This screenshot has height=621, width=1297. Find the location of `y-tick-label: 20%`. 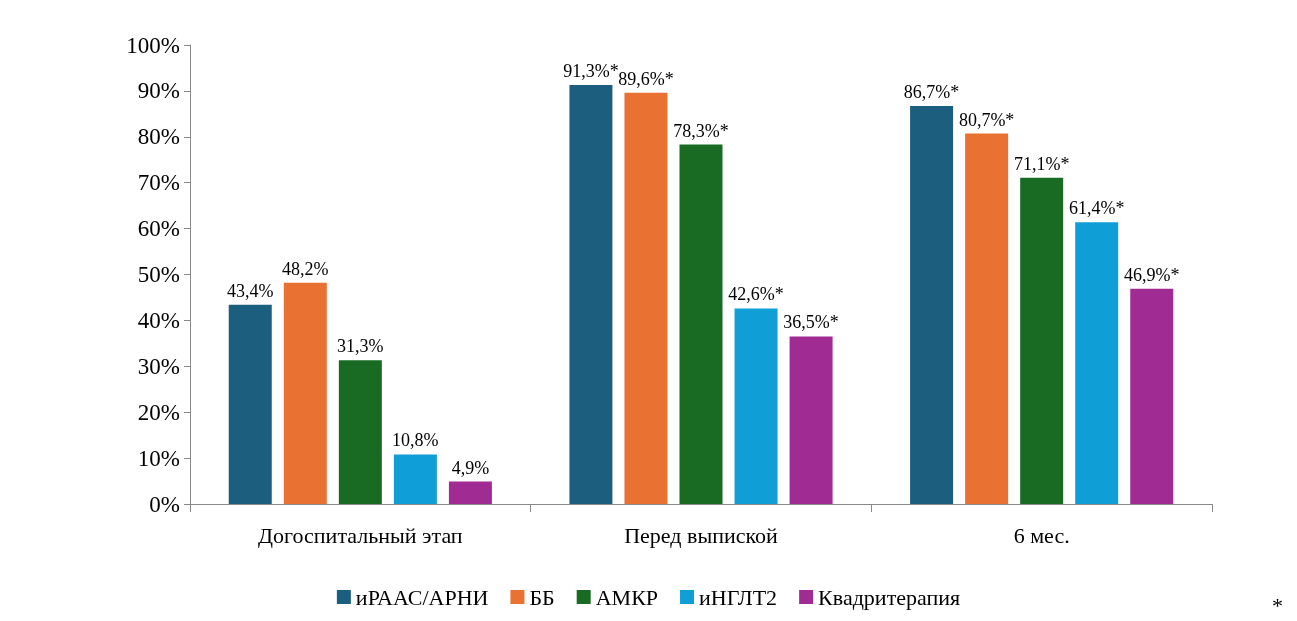

y-tick-label: 20% is located at coordinates (158, 412).